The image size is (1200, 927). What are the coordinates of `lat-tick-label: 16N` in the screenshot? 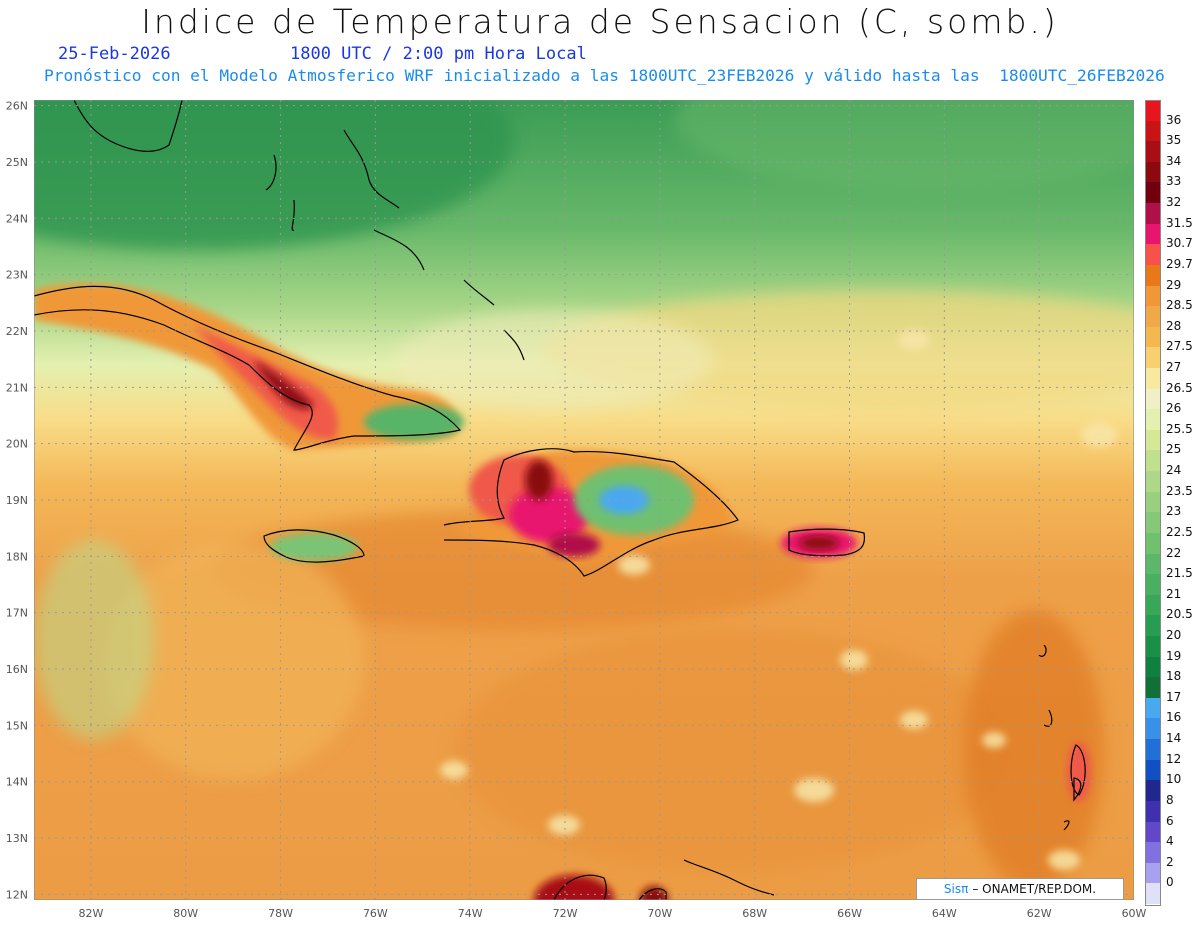 It's located at (17, 669).